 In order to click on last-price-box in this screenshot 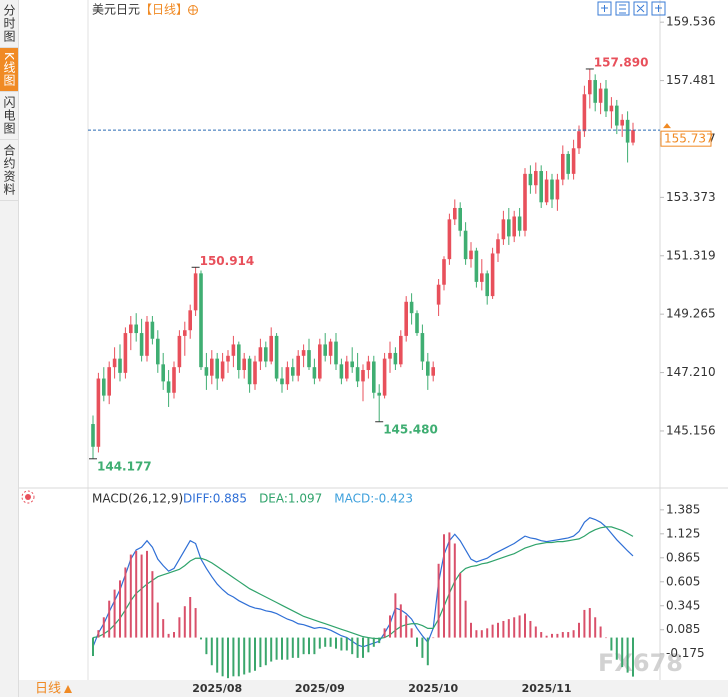, I will do `click(686, 138)`.